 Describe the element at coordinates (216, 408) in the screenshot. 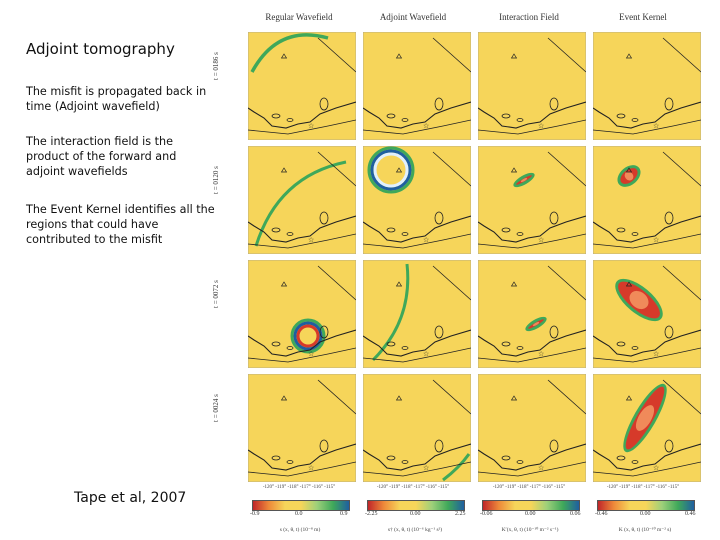

I see `row-label-4: t = 0024 s` at that location.